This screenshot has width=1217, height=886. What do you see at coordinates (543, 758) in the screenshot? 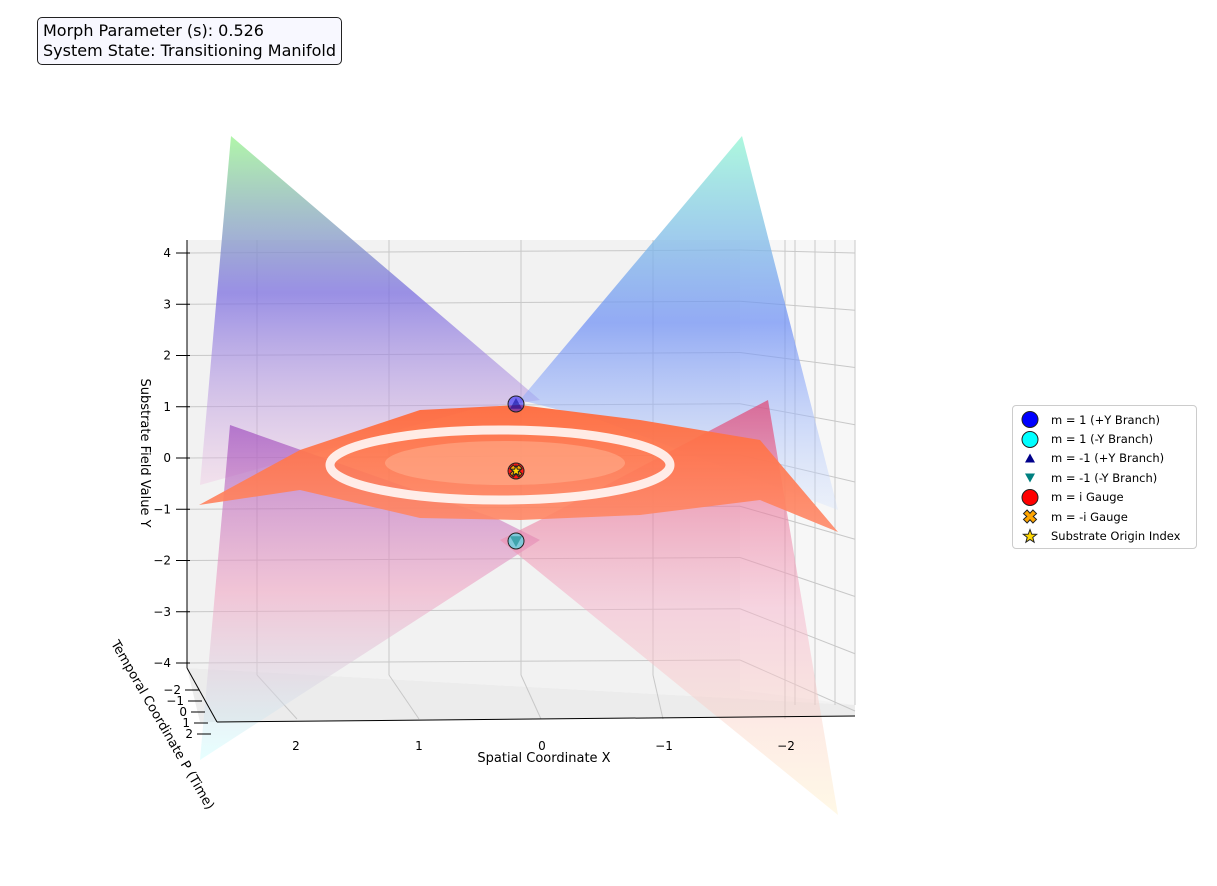
I see `x-axis-label: Spatial Coordinate X` at bounding box center [543, 758].